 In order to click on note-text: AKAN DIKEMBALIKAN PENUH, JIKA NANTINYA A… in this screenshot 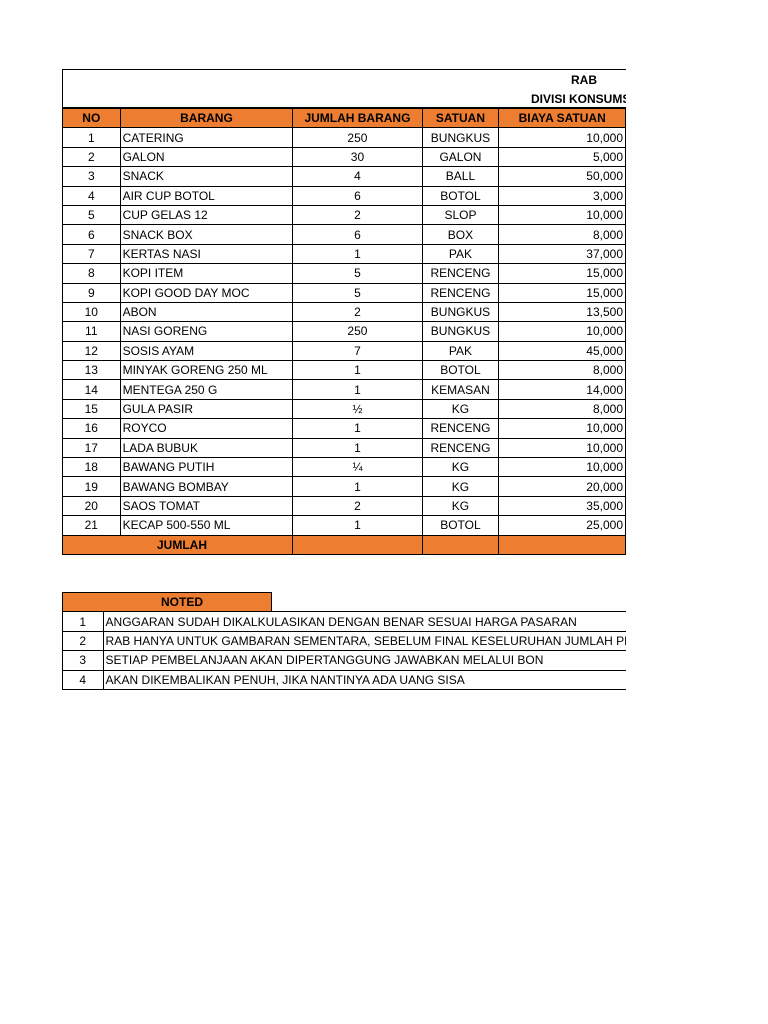, I will do `click(364, 679)`.